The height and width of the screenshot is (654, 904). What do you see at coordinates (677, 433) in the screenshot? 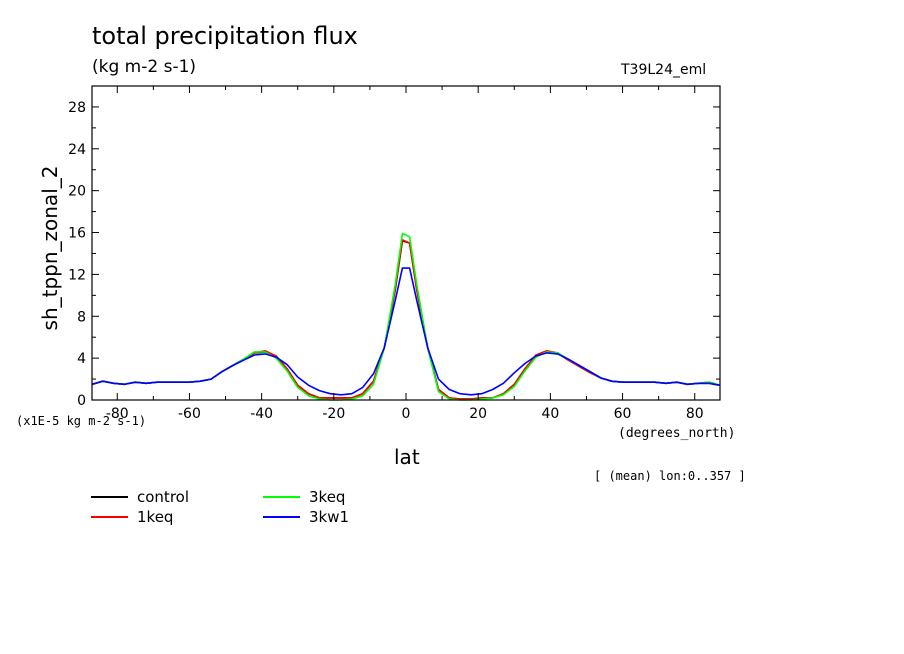
I see `x-axis-units: (degrees_north)` at bounding box center [677, 433].